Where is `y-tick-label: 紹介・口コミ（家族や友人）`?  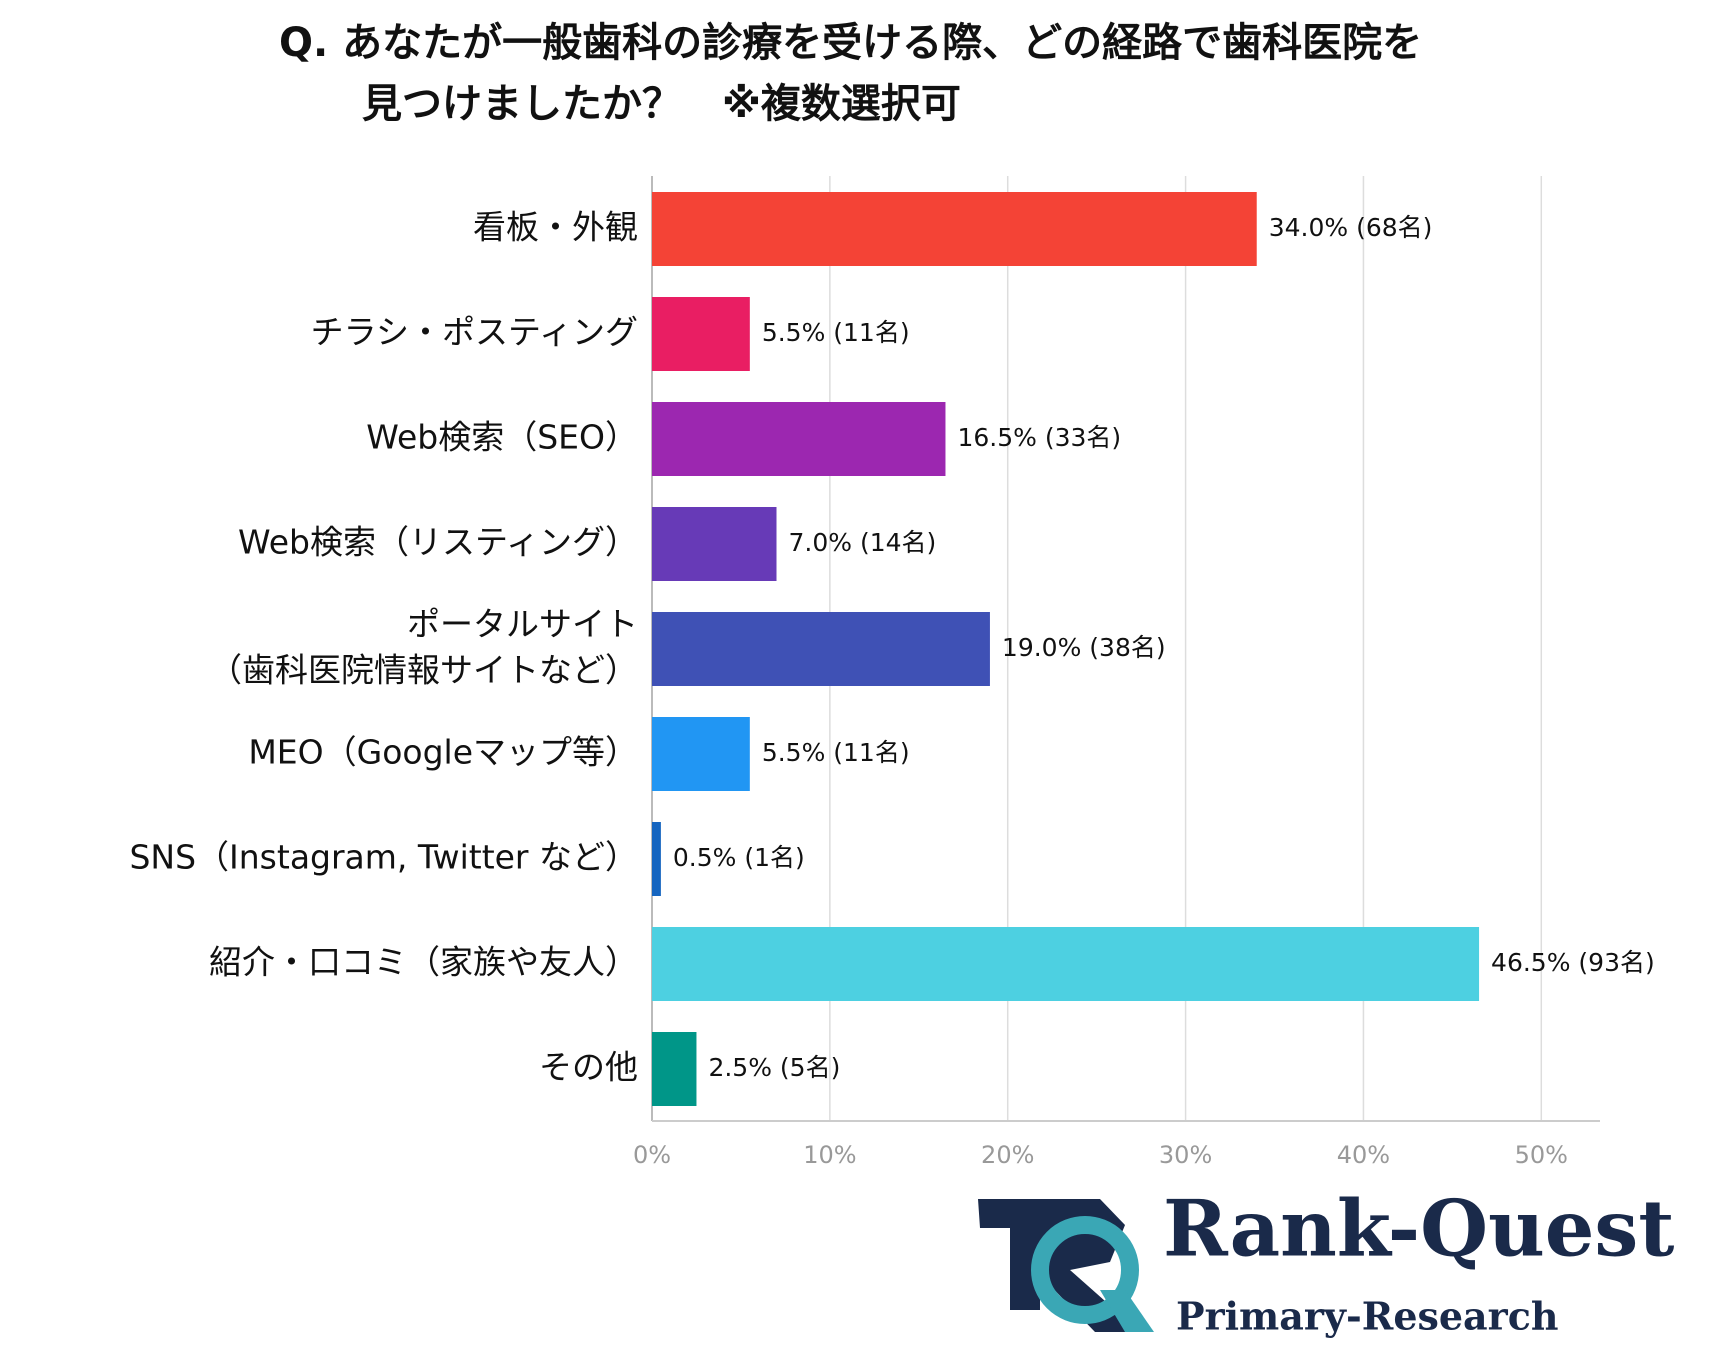 y-tick-label: 紹介・口コミ（家族や友人） is located at coordinates (423, 962).